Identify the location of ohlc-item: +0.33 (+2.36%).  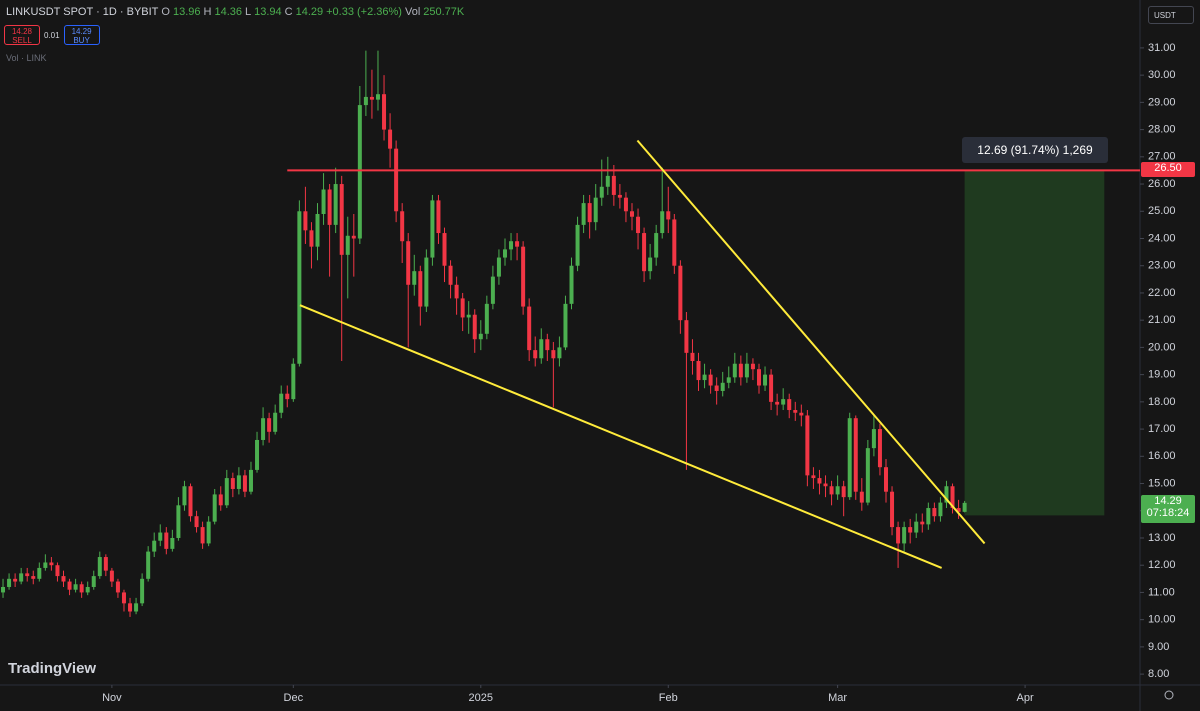
(364, 12).